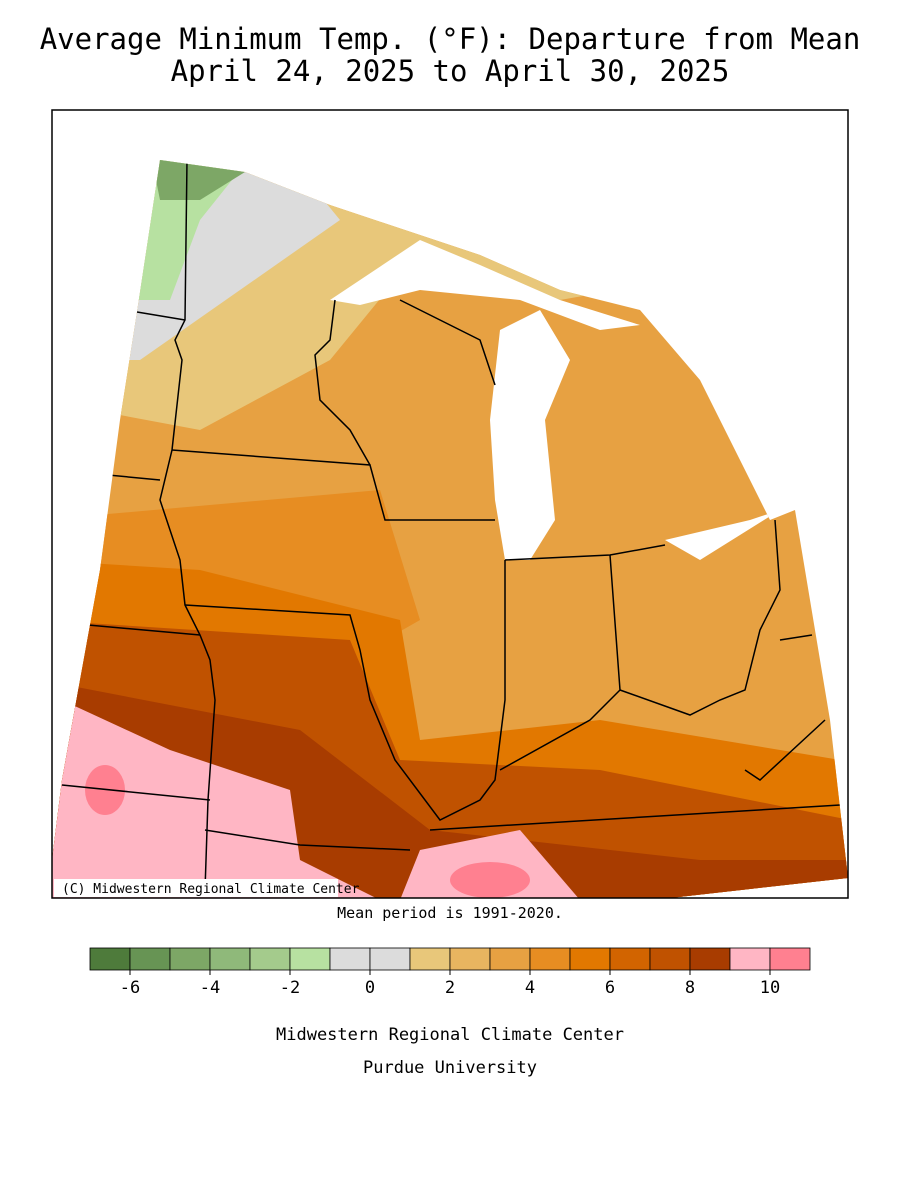 The image size is (900, 1204). Describe the element at coordinates (210, 988) in the screenshot. I see `legend-tick-label: -4` at that location.